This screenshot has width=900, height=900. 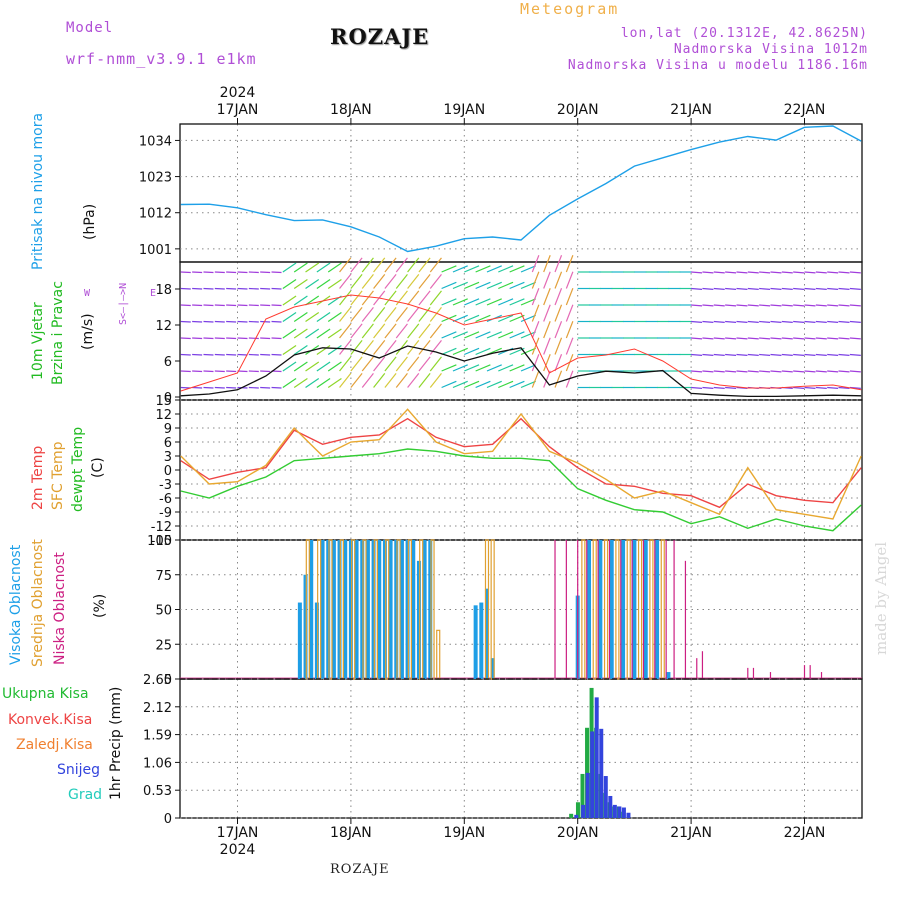 I want to click on cloud-tick-label: 75, so click(x=163, y=576).